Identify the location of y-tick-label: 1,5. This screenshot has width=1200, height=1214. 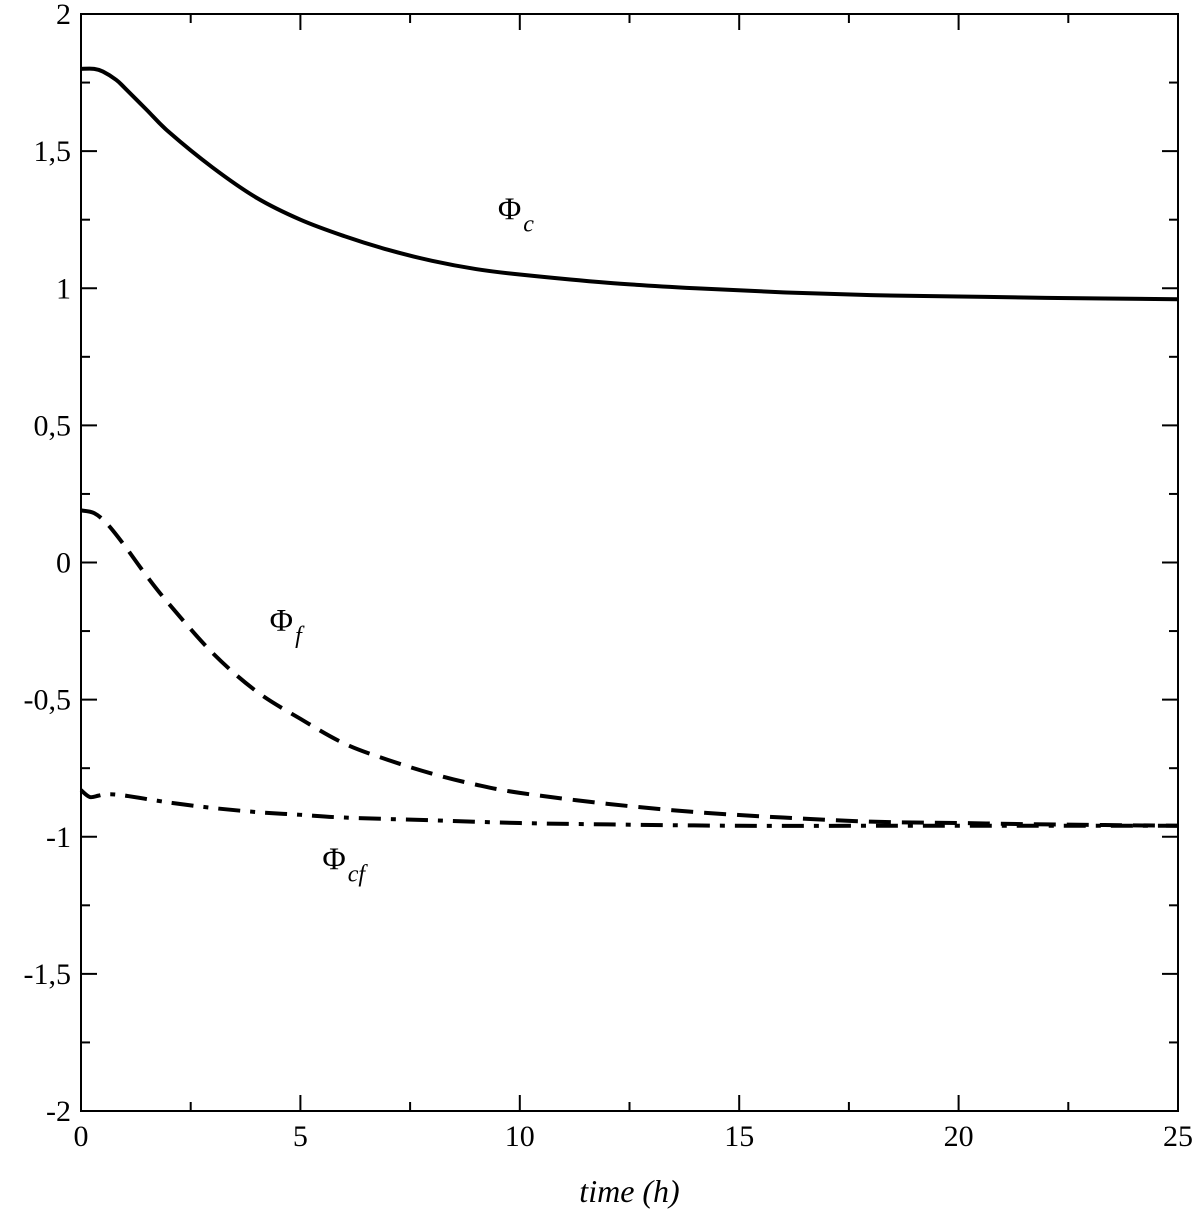
(53, 151).